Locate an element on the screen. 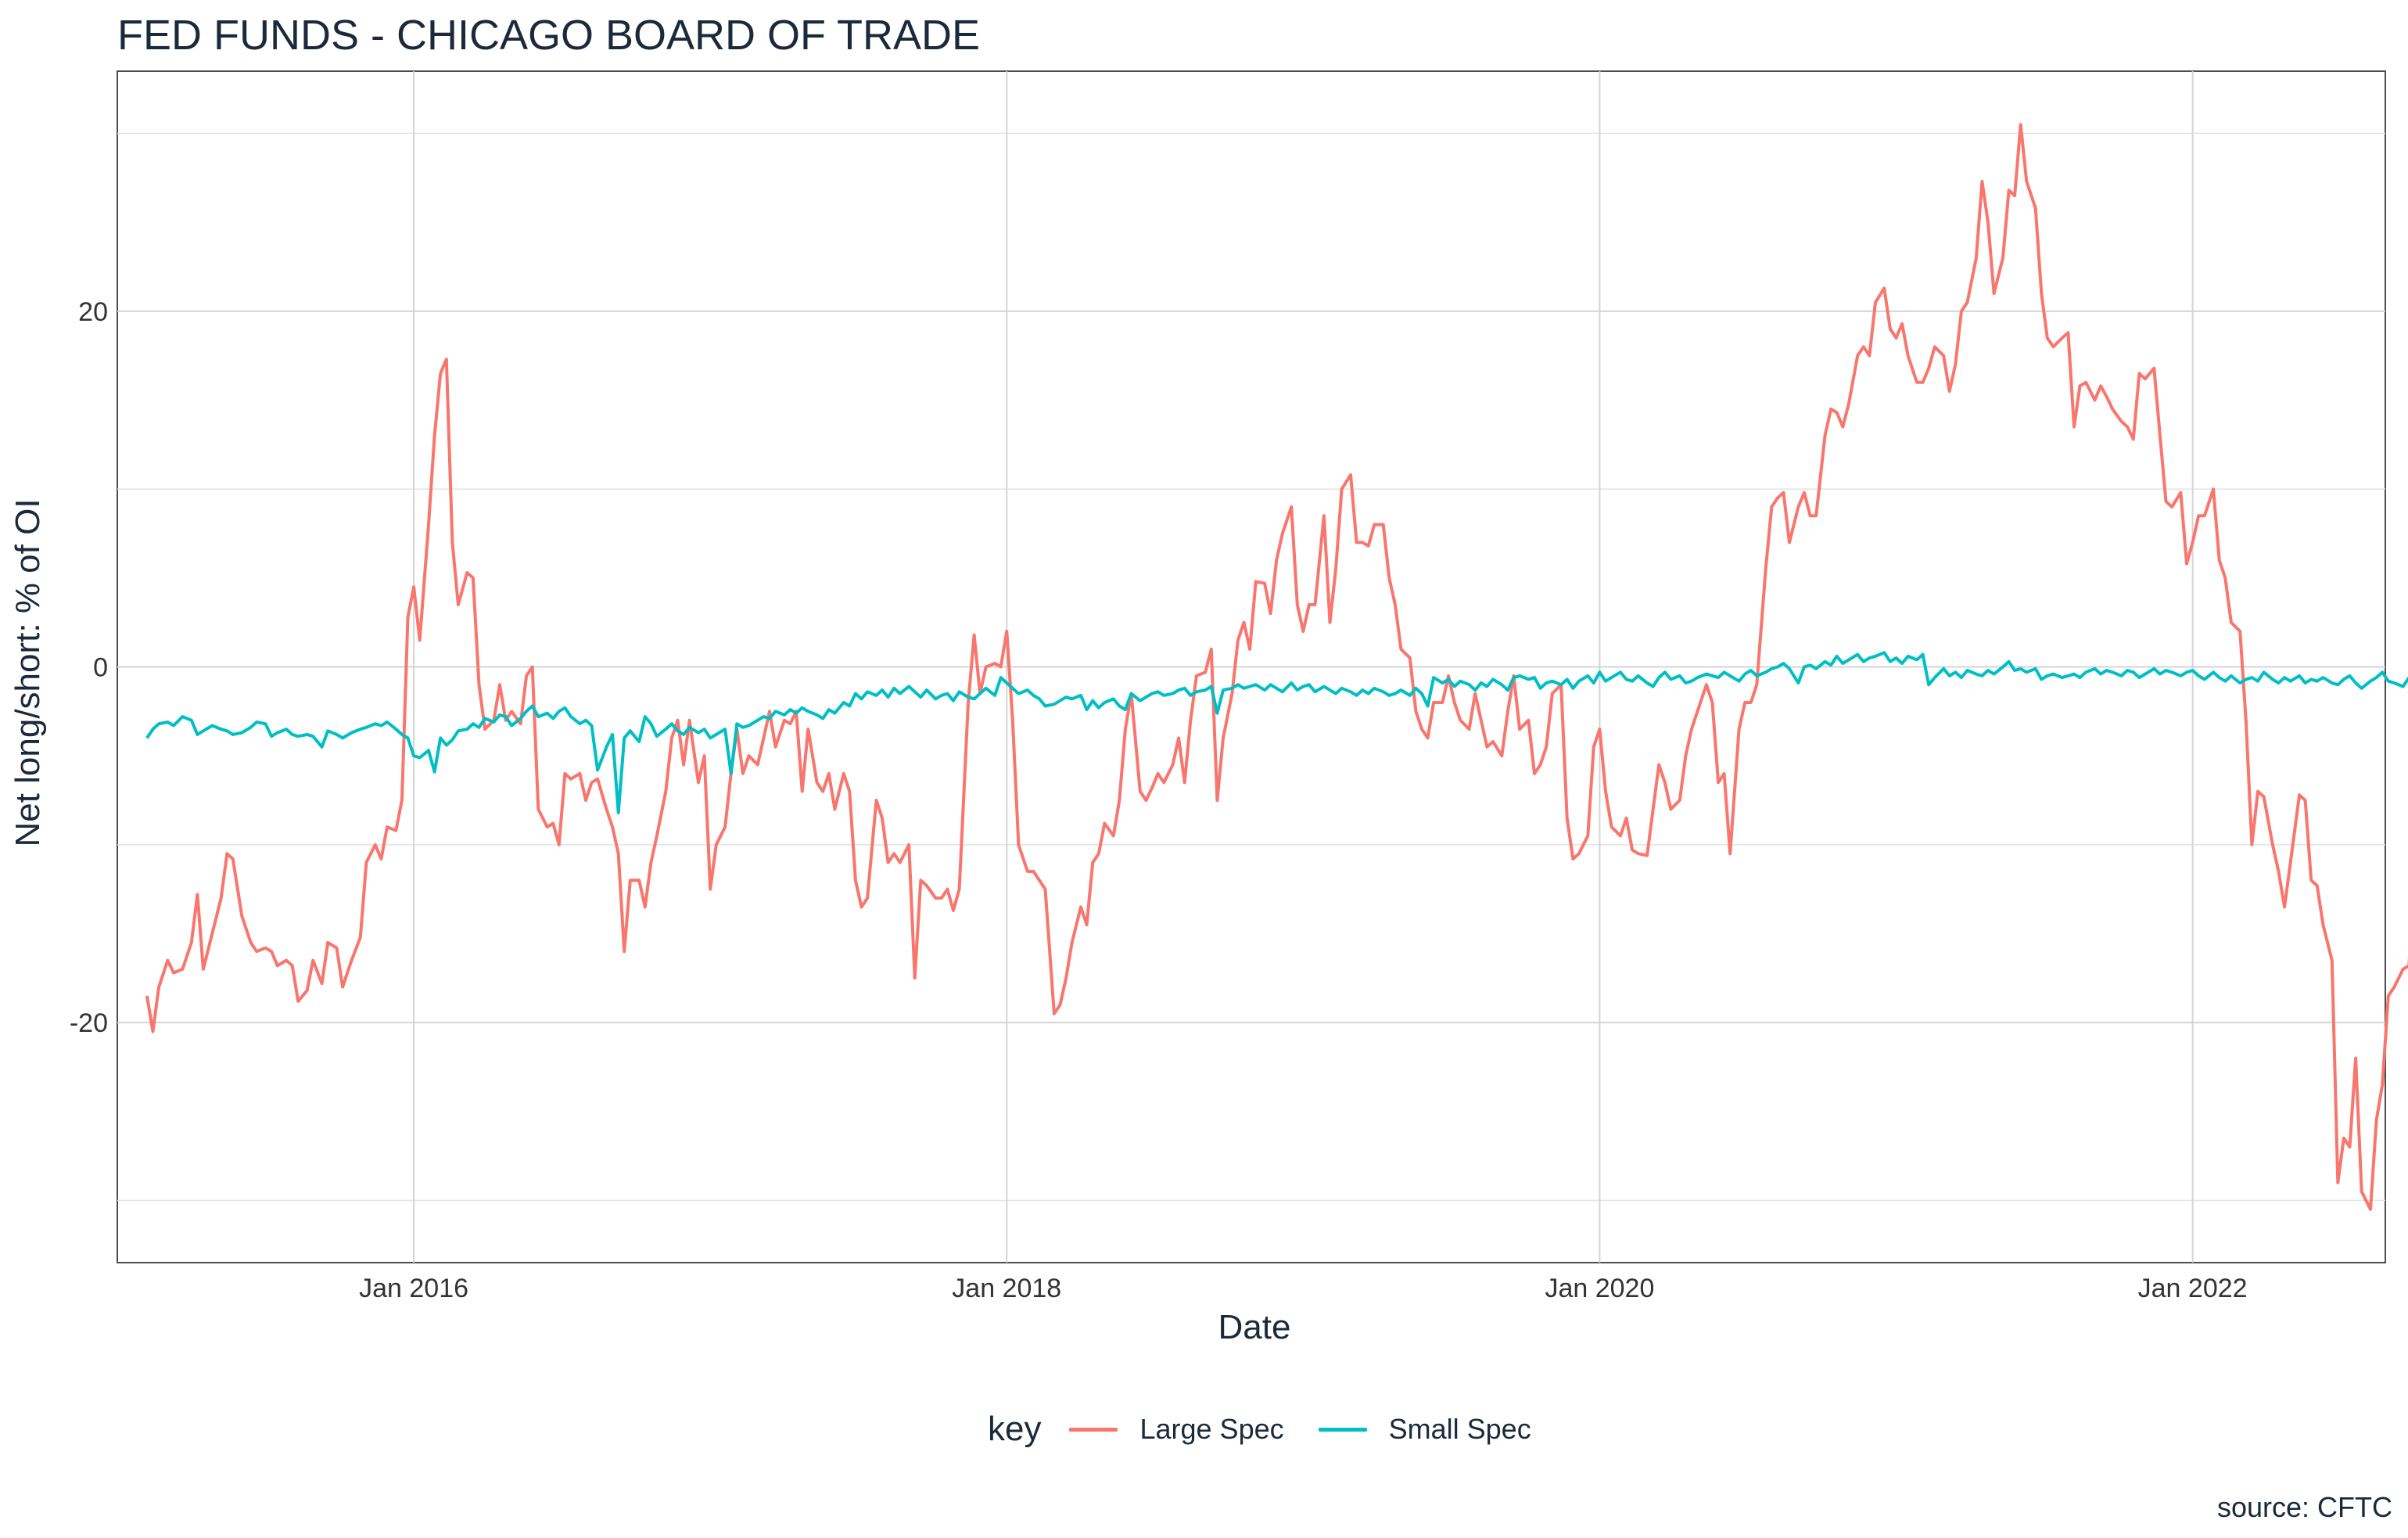  legend-label-small-spec: Small Spec is located at coordinates (1459, 1429).